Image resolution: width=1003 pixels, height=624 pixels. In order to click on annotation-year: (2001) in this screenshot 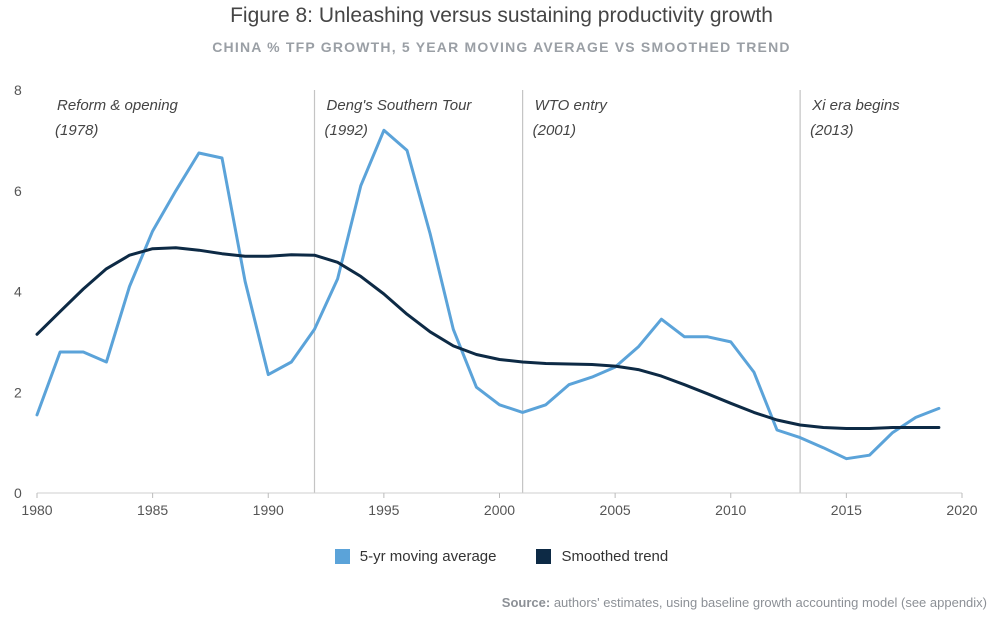, I will do `click(554, 130)`.